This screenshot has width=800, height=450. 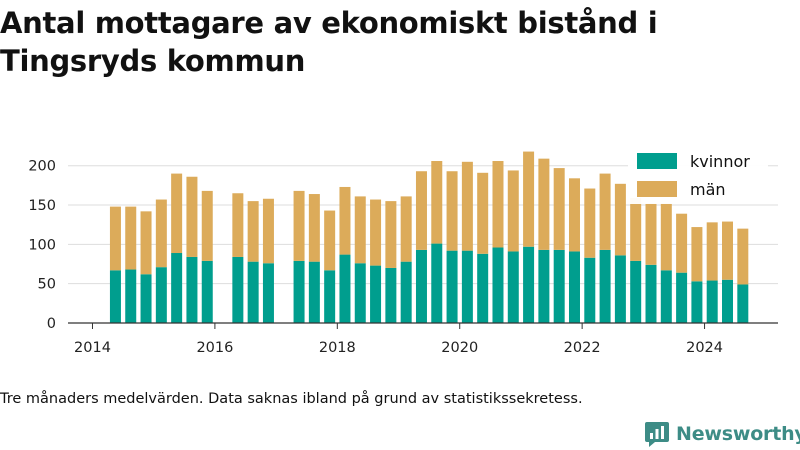 I want to click on y-tick-label: 150, so click(x=42, y=206).